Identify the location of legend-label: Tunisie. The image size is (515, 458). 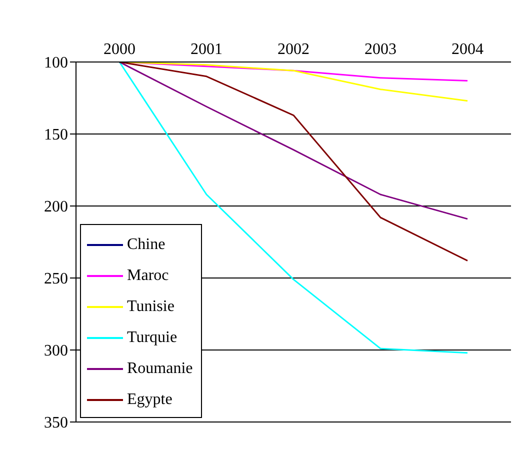
(150, 307).